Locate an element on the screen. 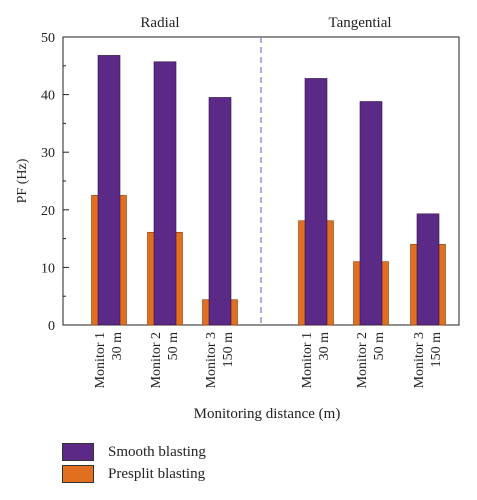  y-tick-label: 50 is located at coordinates (48, 38).